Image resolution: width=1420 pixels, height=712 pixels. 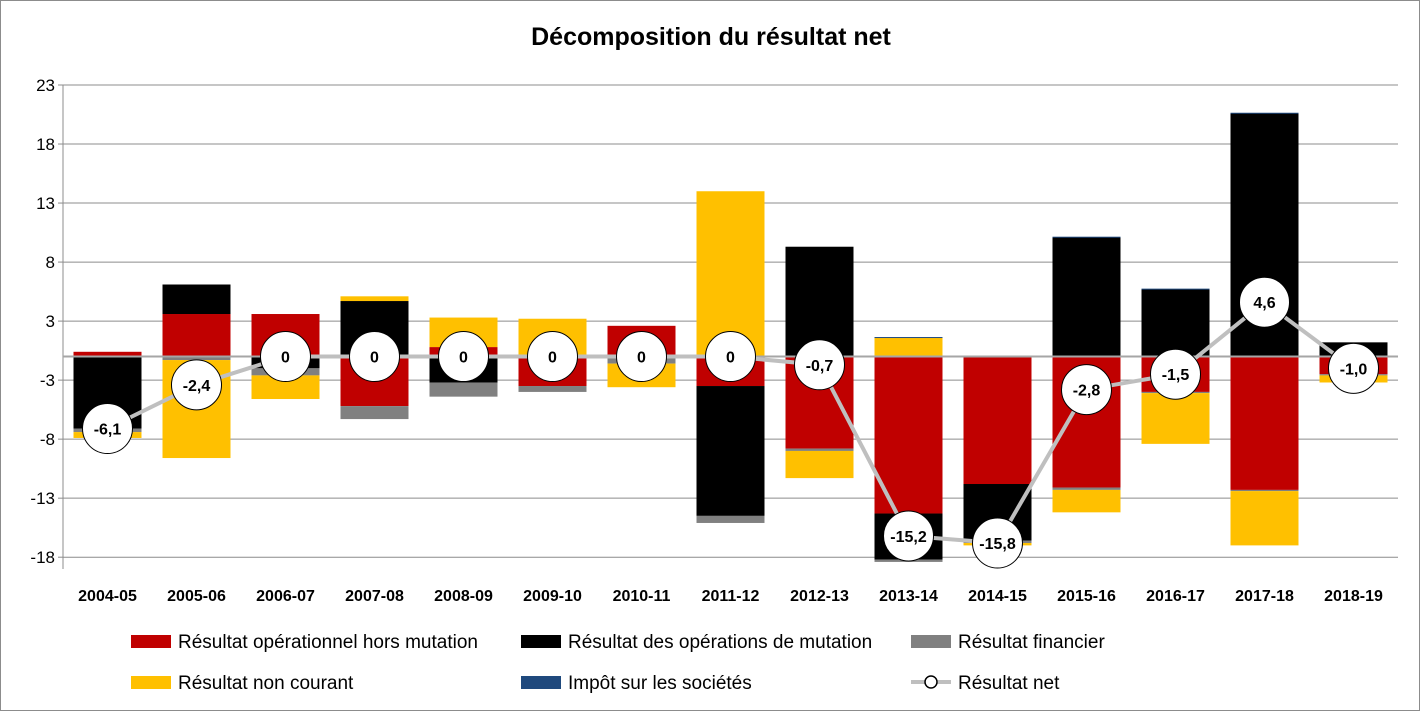 I want to click on x-tick-label: 2017-18, so click(x=1264, y=596).